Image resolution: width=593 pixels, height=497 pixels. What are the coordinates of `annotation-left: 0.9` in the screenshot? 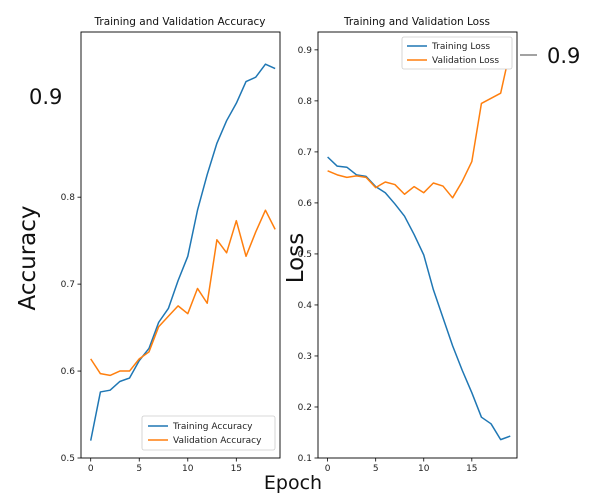 It's located at (45, 97).